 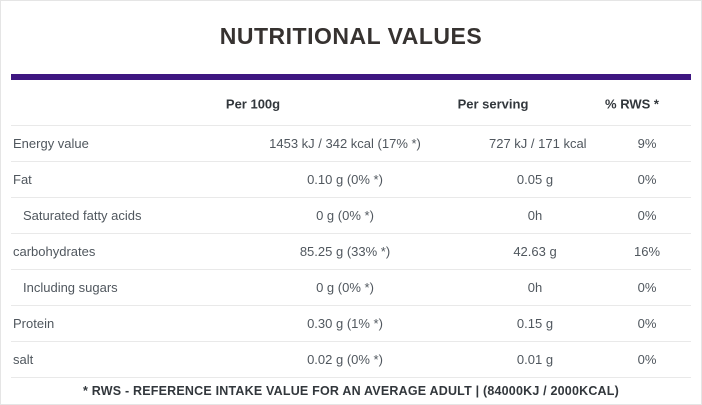 I want to click on column-header-per-serving: Per serving, so click(x=493, y=104).